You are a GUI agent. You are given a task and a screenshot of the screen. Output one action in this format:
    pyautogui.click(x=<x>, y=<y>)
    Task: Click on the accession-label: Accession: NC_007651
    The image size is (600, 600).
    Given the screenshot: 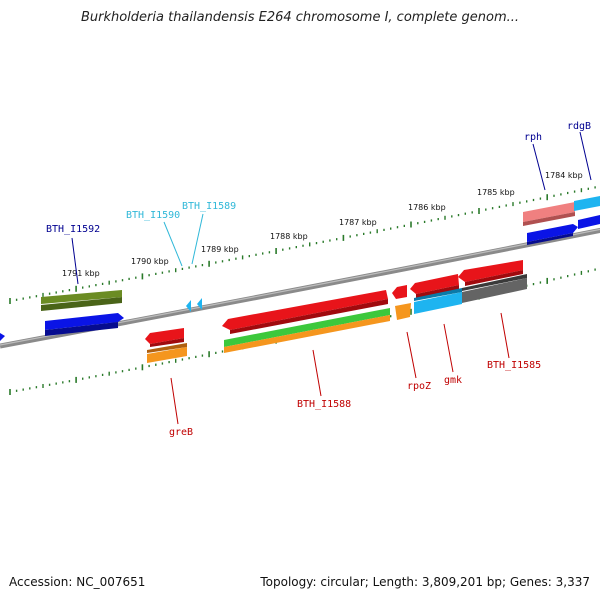 What is the action you would take?
    pyautogui.click(x=77, y=582)
    